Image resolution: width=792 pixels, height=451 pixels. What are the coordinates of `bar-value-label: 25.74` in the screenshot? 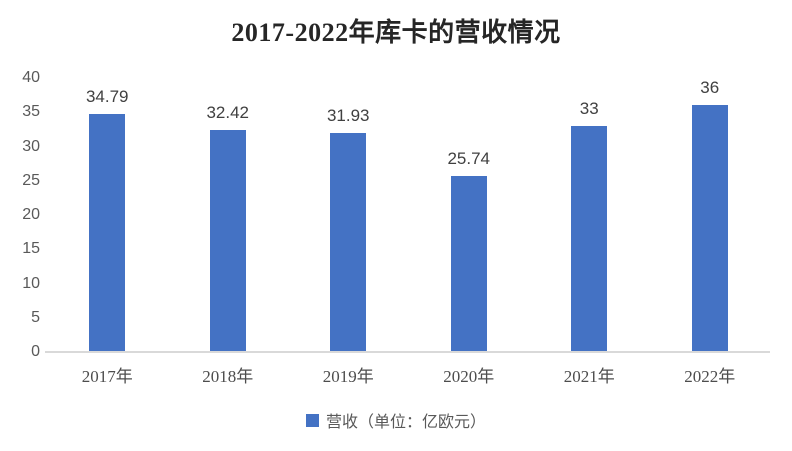 It's located at (469, 158).